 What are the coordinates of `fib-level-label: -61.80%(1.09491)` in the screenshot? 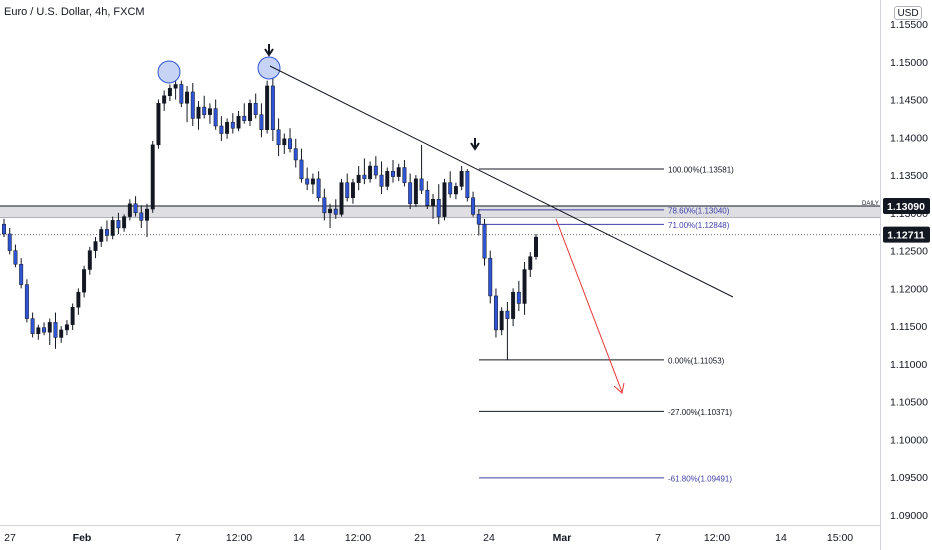 It's located at (700, 478).